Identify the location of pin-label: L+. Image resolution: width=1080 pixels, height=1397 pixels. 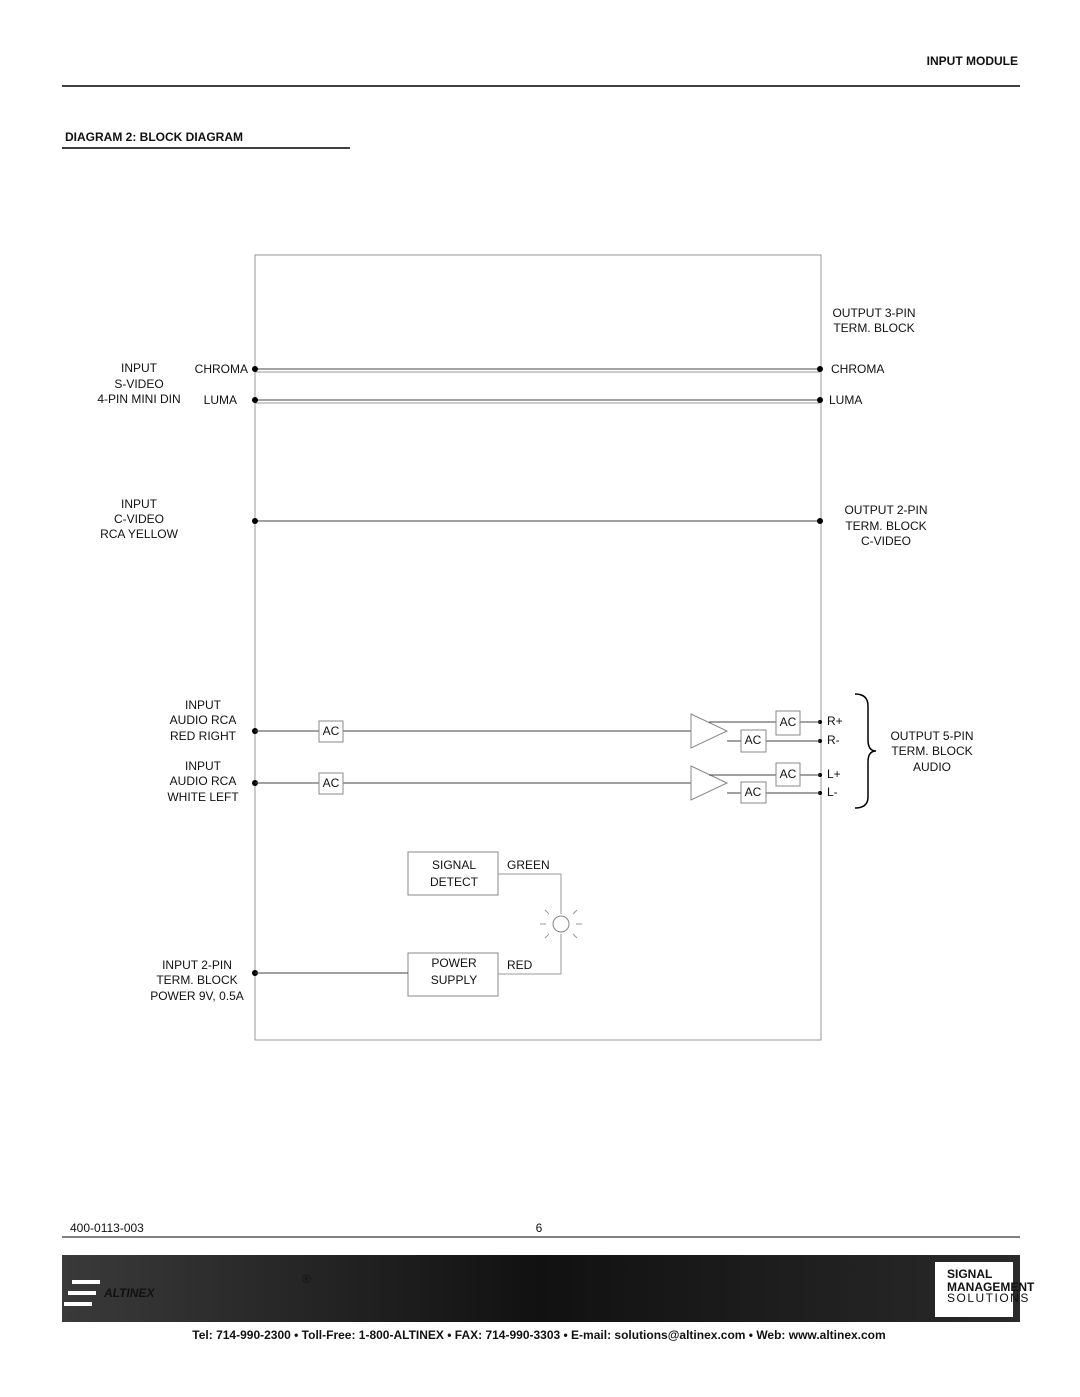
(834, 774).